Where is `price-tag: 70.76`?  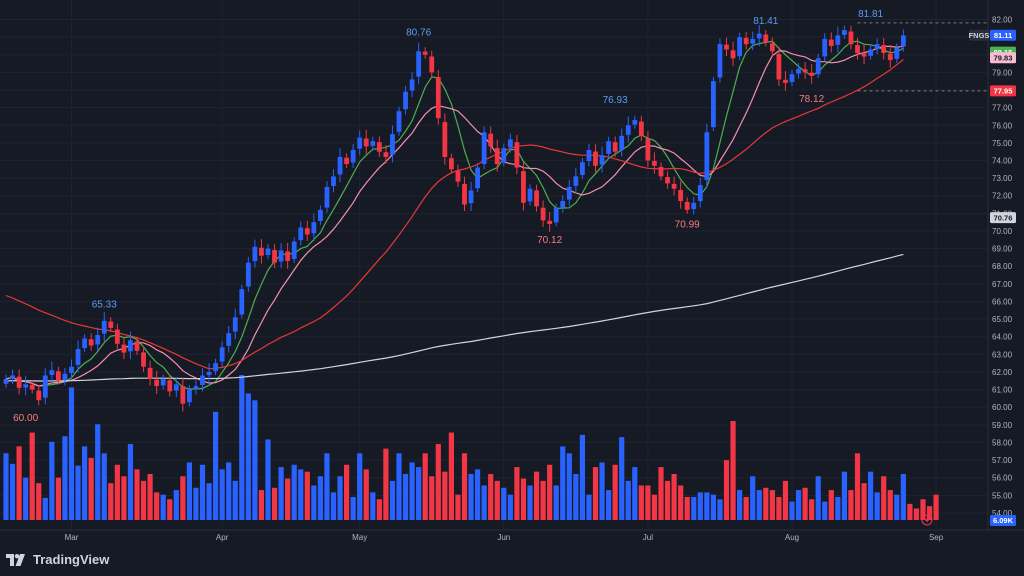 price-tag: 70.76 is located at coordinates (1003, 218).